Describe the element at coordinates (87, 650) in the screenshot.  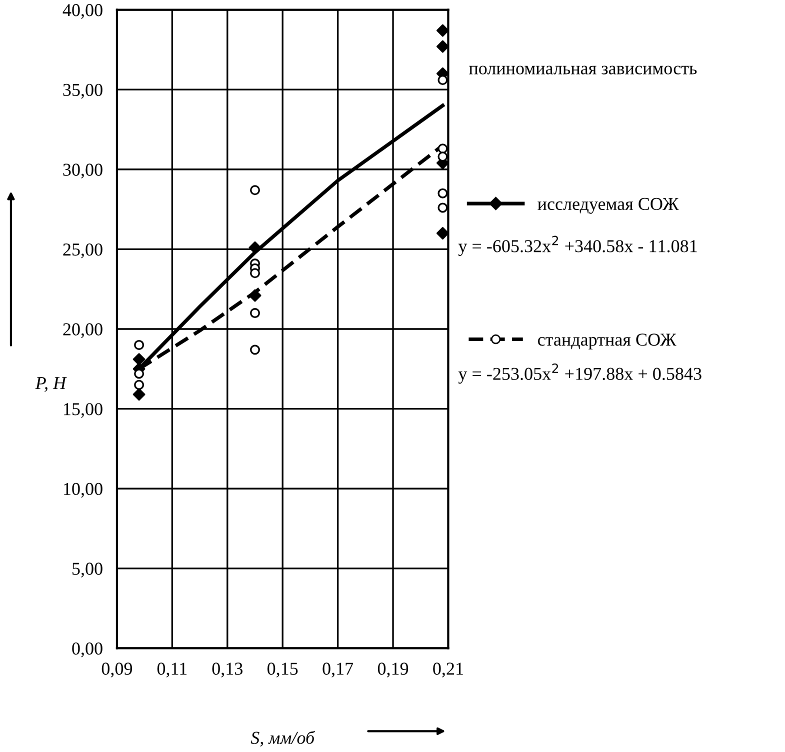
I see `y-tick-label: 0,00` at that location.